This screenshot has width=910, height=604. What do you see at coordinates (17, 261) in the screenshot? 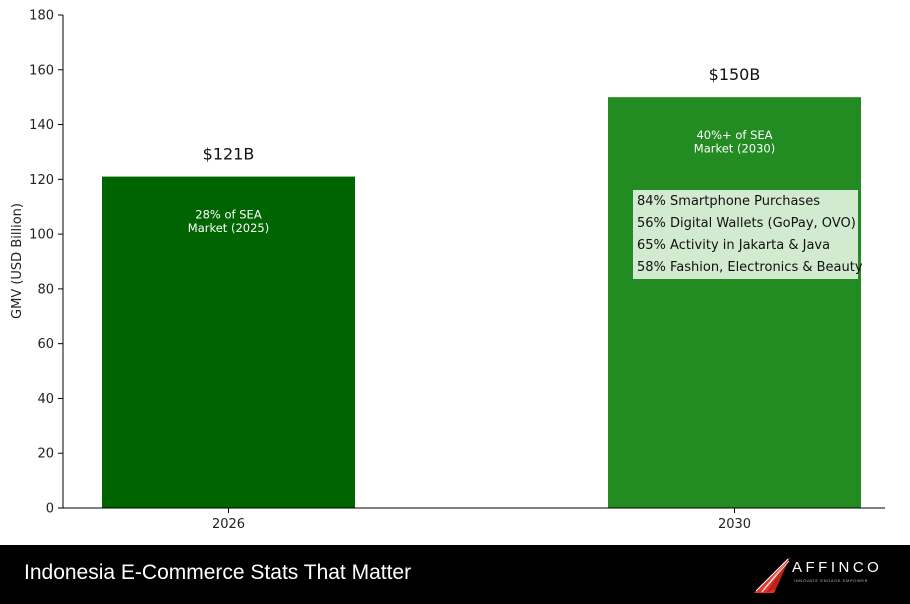
I see `y-axis-label: GMV (USD Billion)` at bounding box center [17, 261].